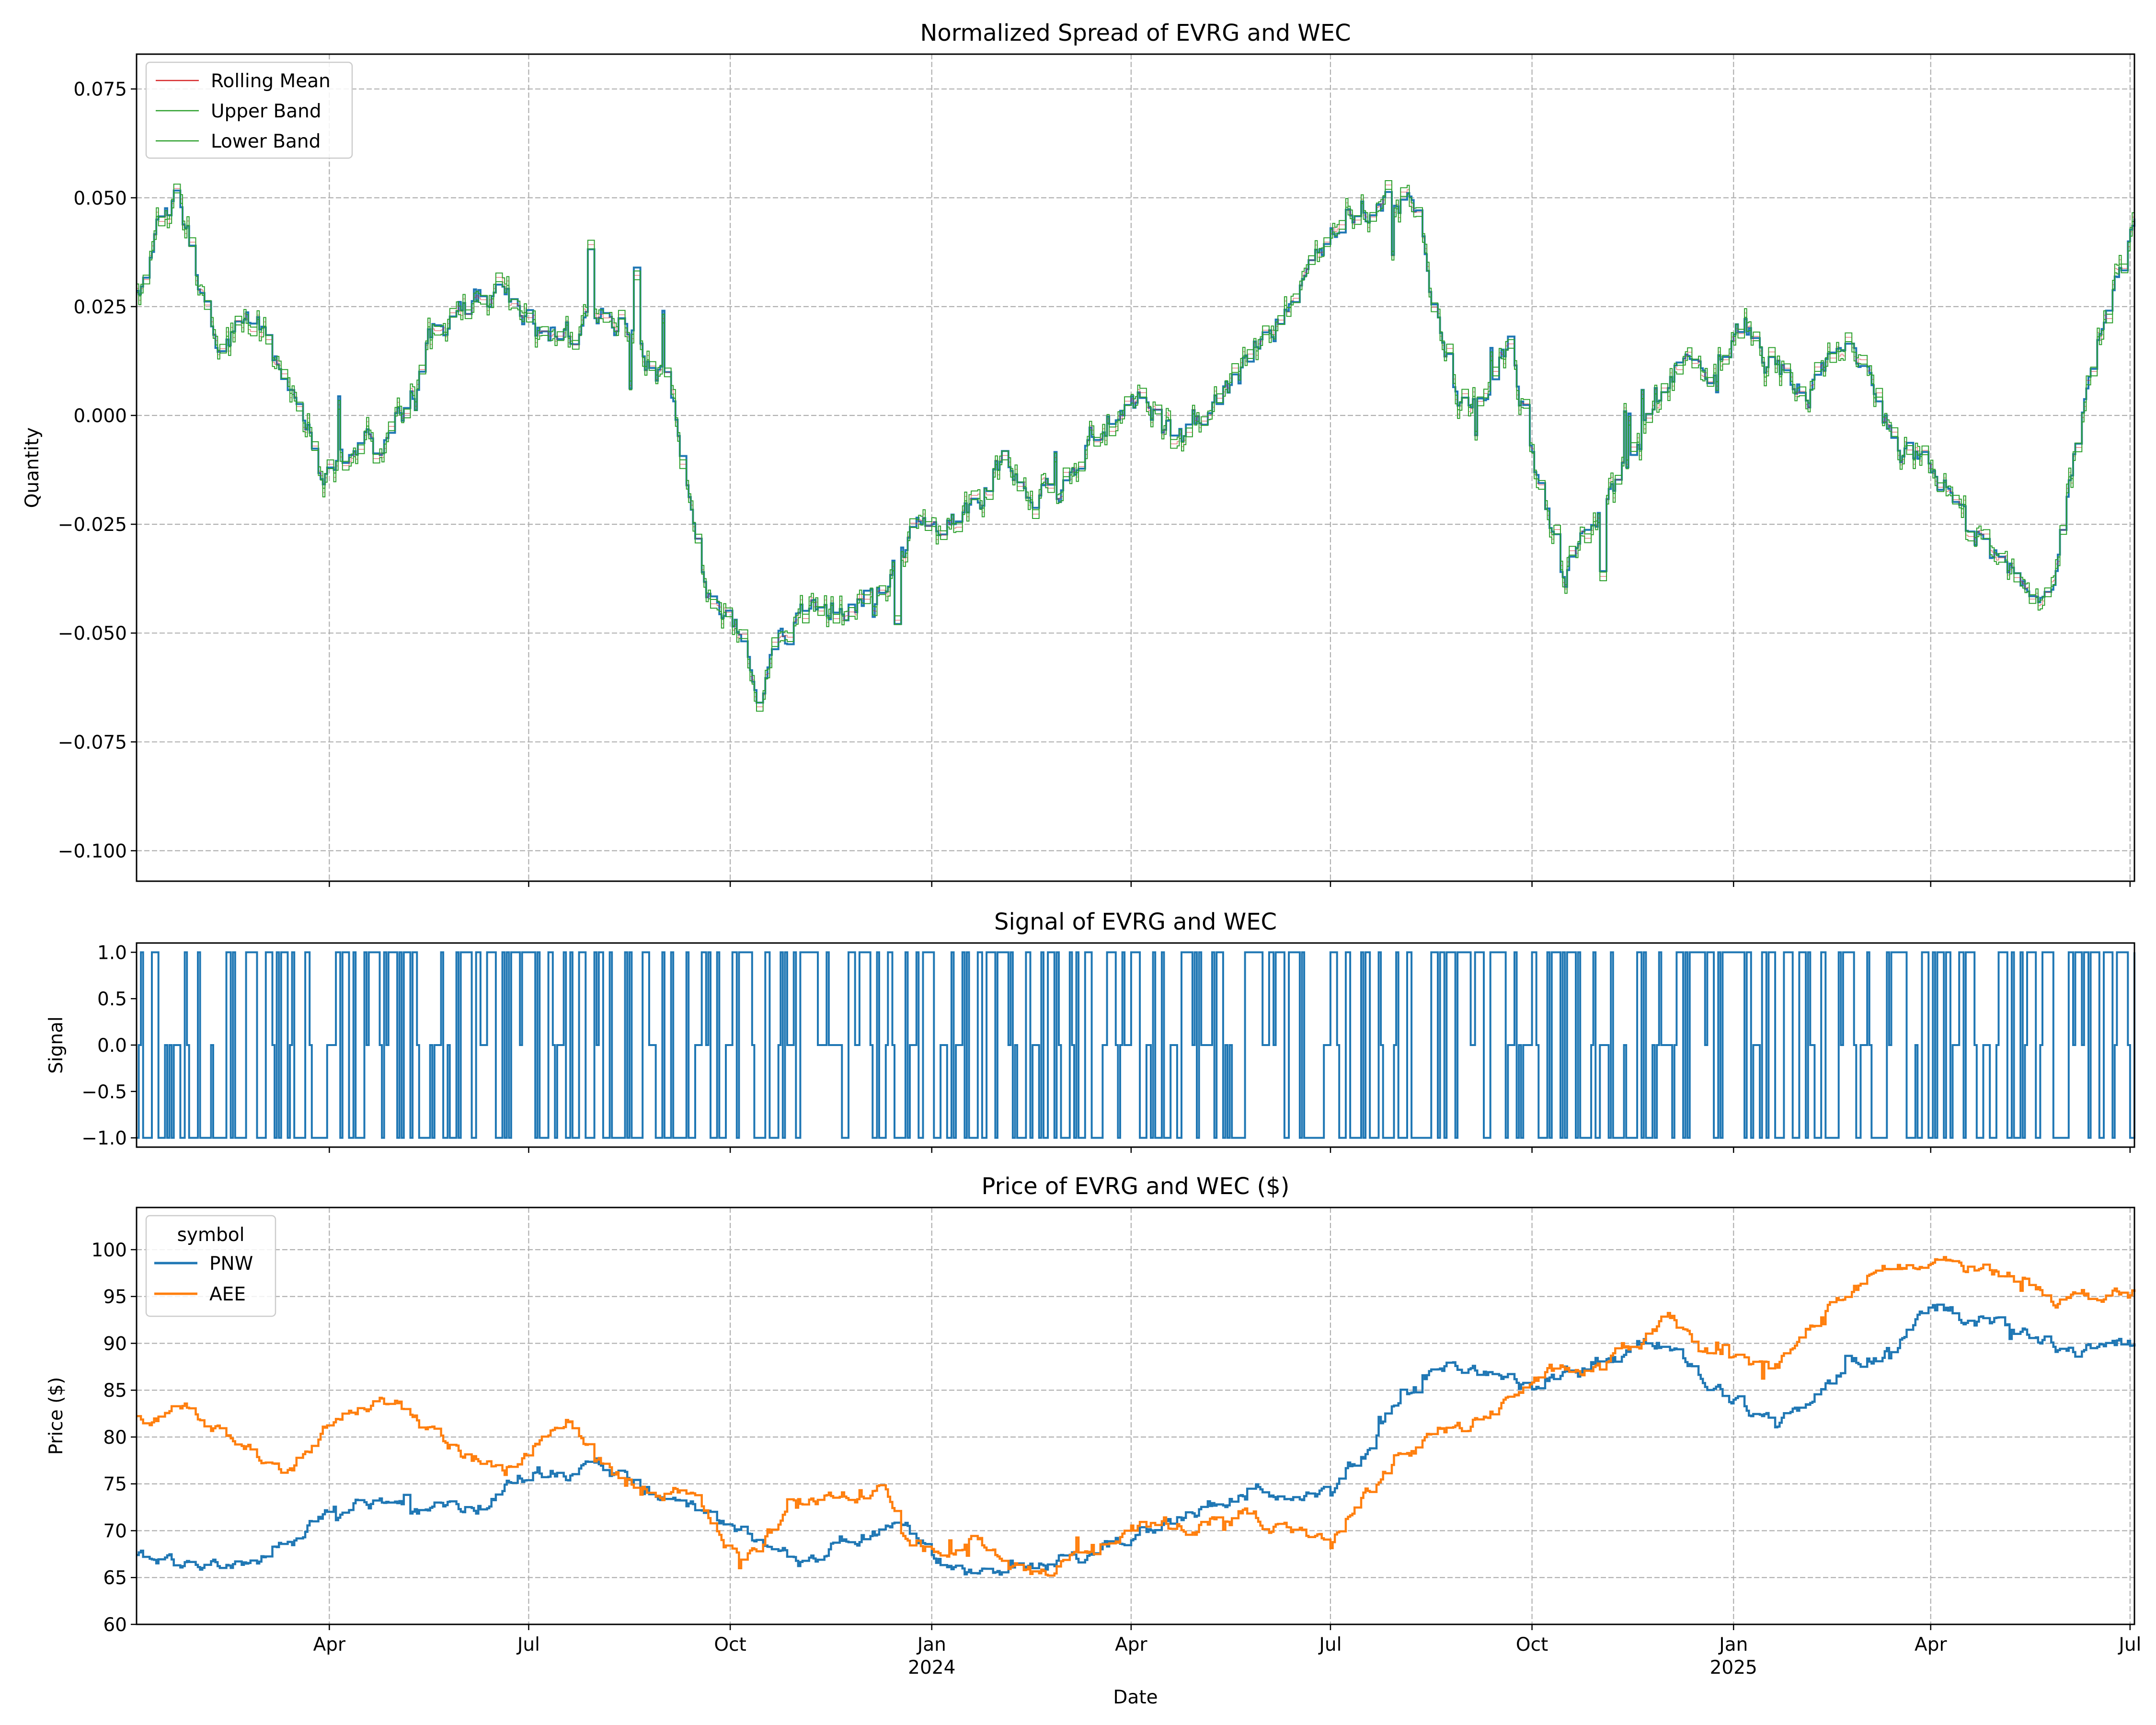  Describe the element at coordinates (115, 1531) in the screenshot. I see `y-tick-label: 70` at that location.